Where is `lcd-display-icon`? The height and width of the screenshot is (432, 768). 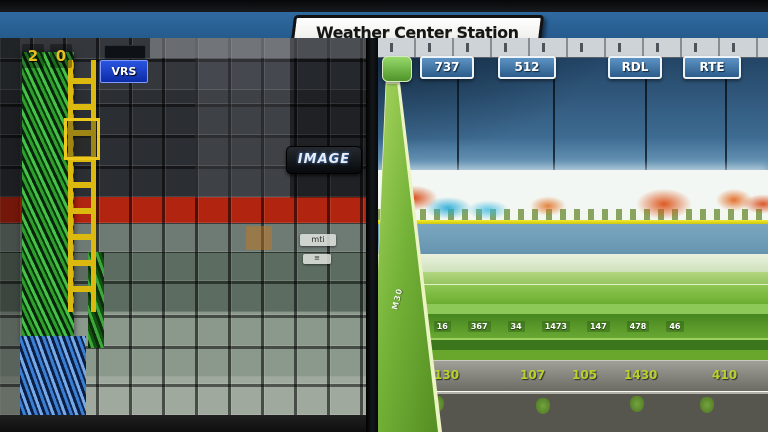 lcd-display-icon is located at coordinates (125, 52).